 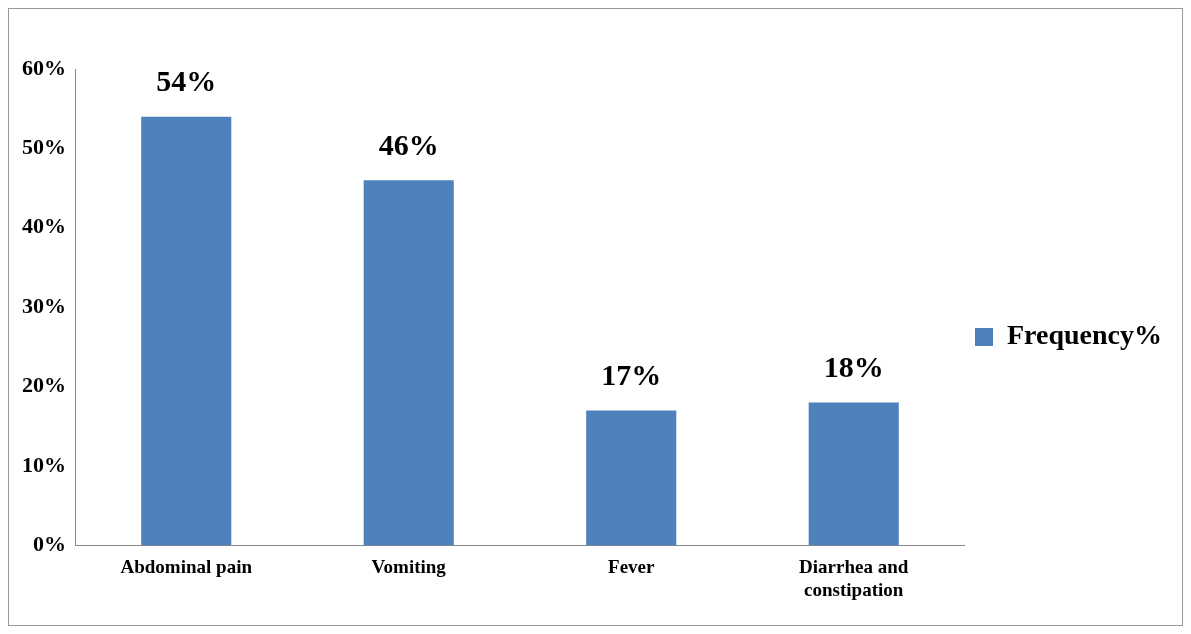 What do you see at coordinates (1084, 335) in the screenshot?
I see `legend-label: Frequency%` at bounding box center [1084, 335].